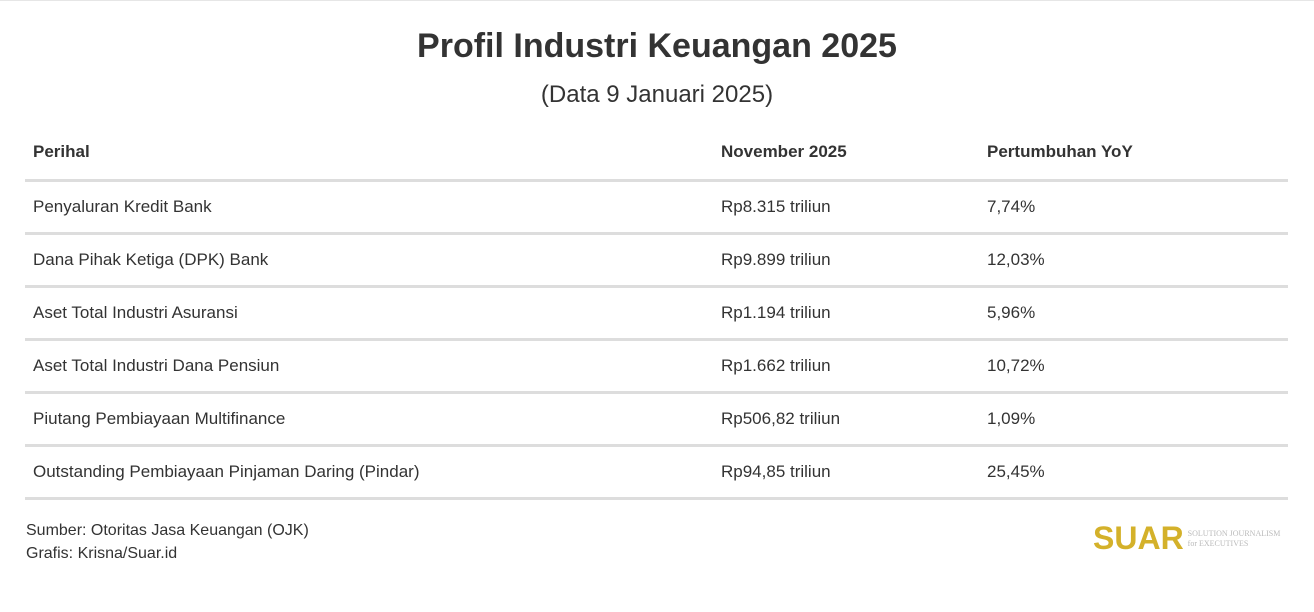  What do you see at coordinates (1138, 538) in the screenshot?
I see `logo-wordmark: SUAR` at bounding box center [1138, 538].